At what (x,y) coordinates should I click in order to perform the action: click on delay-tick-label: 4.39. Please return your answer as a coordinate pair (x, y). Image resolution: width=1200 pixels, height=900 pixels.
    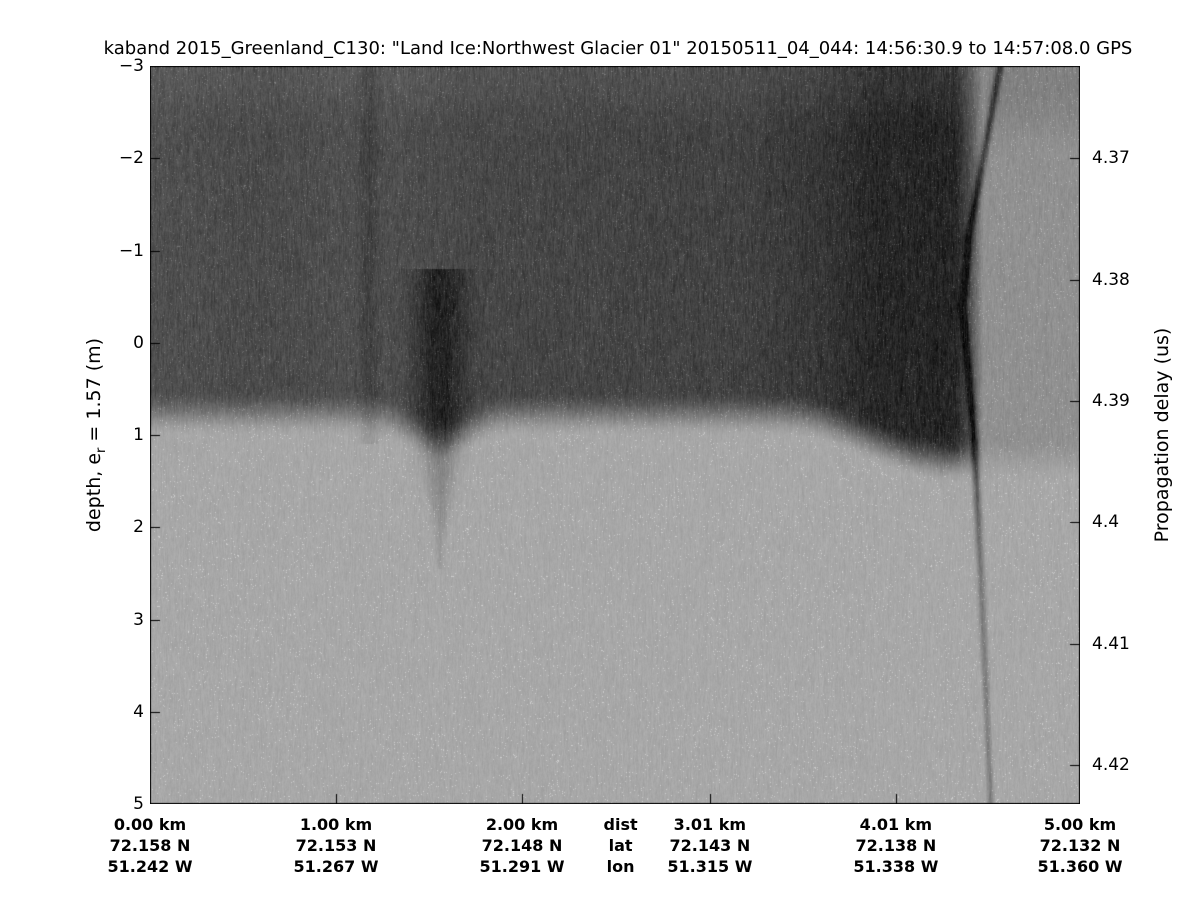
    Looking at the image, I should click on (1111, 401).